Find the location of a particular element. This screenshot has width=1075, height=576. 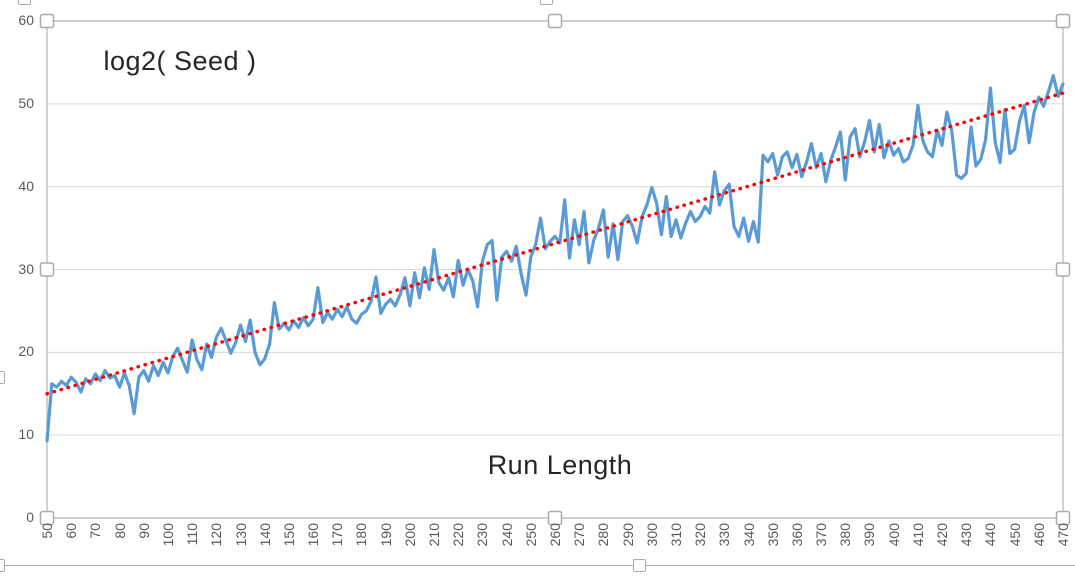

x-tick-label-wrap: 420 is located at coordinates (942, 534).